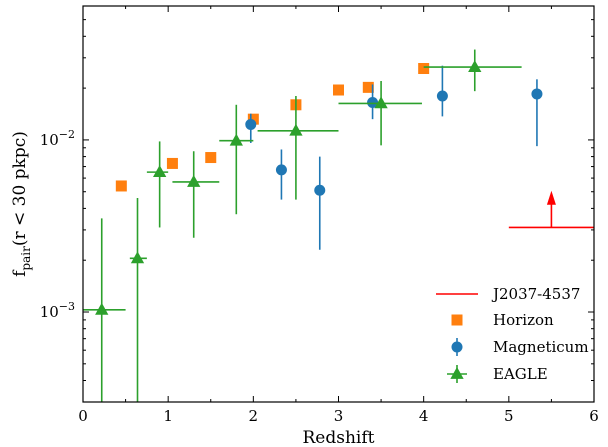 The height and width of the screenshot is (447, 608). Describe the element at coordinates (424, 416) in the screenshot. I see `x-tick-label: 4` at that location.